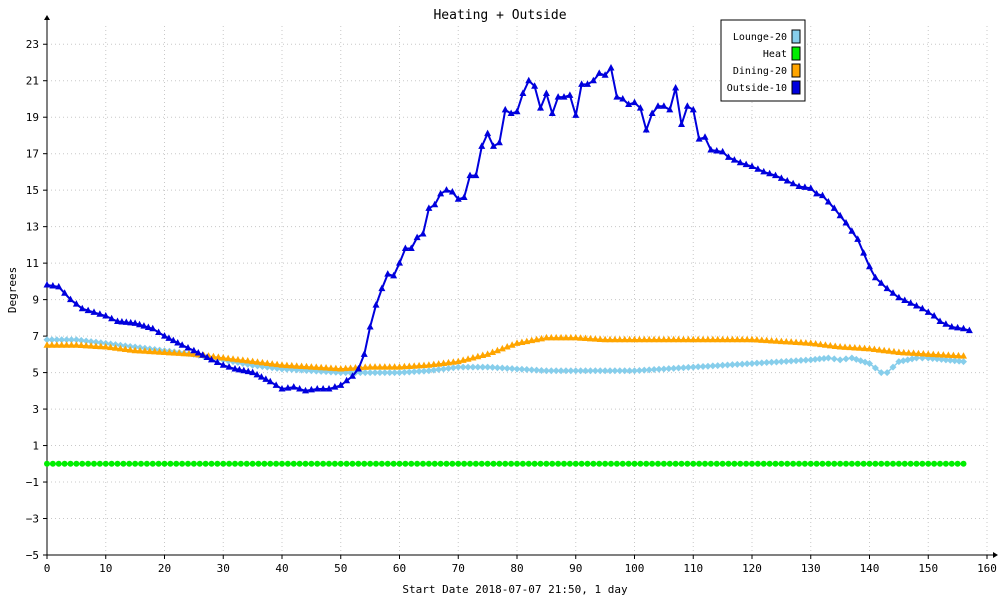  What do you see at coordinates (32, 263) in the screenshot?
I see `y-tick-label: 11` at bounding box center [32, 263].